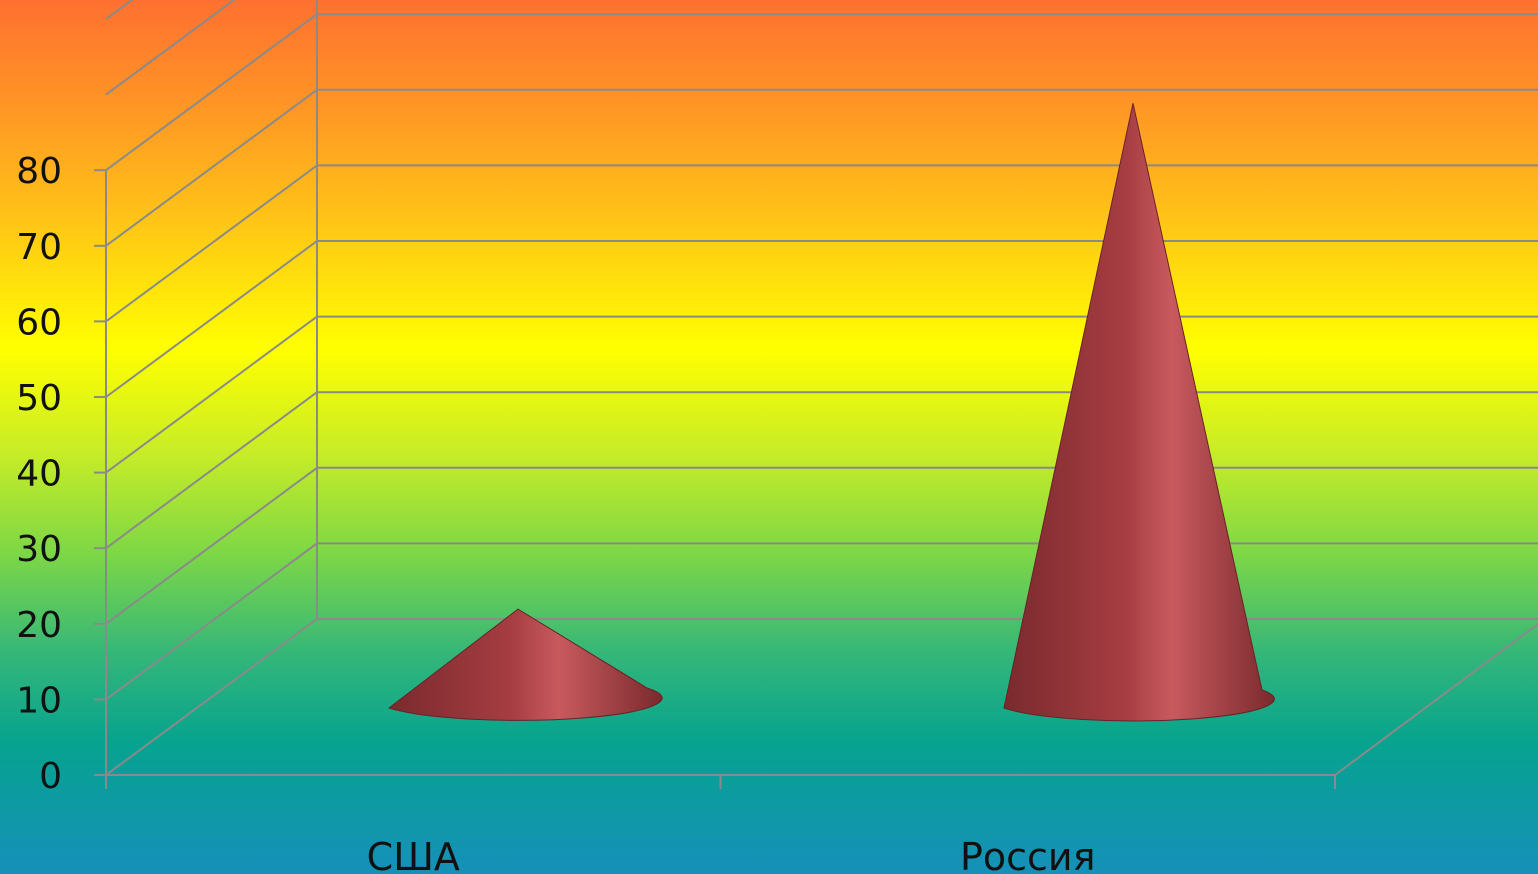 Image resolution: width=1538 pixels, height=874 pixels. I want to click on y-tick-label: 20, so click(39, 625).